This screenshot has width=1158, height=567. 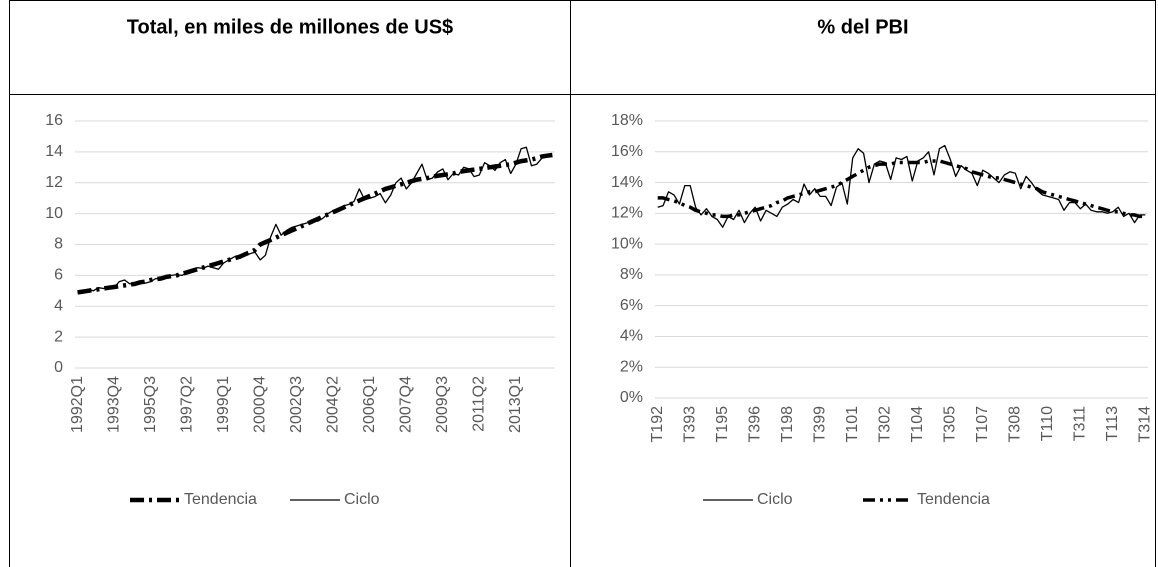 What do you see at coordinates (982, 424) in the screenshot?
I see `x-tick-label: T107` at bounding box center [982, 424].